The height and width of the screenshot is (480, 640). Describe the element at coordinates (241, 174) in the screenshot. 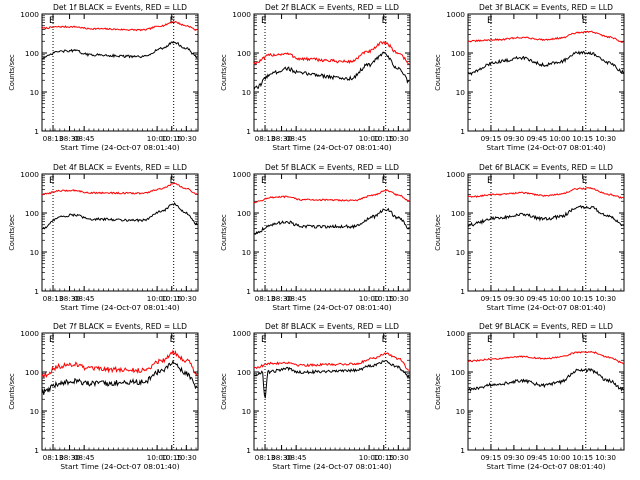

I see `panel-5-y-tick-label: 1000` at that location.